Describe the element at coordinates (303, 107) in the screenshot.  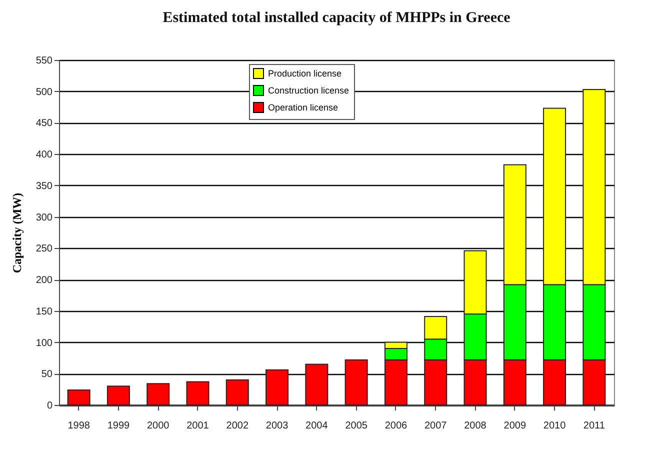
I see `legend-label: Operation license` at that location.